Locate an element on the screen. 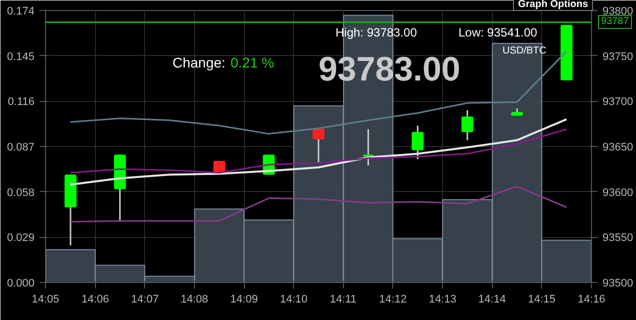 The image size is (636, 320). y2-tick-label: 0.029 is located at coordinates (20, 238).